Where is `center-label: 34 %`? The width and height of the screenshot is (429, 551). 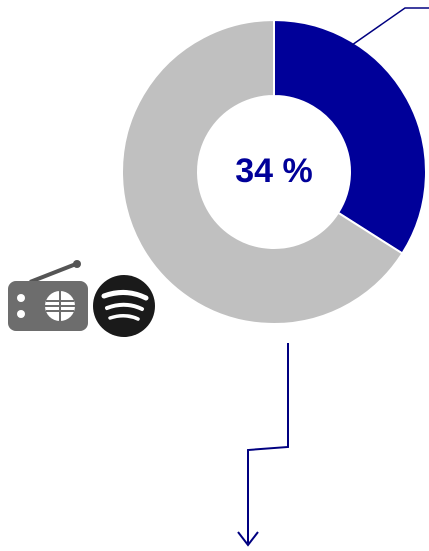 center-label: 34 % is located at coordinates (274, 171).